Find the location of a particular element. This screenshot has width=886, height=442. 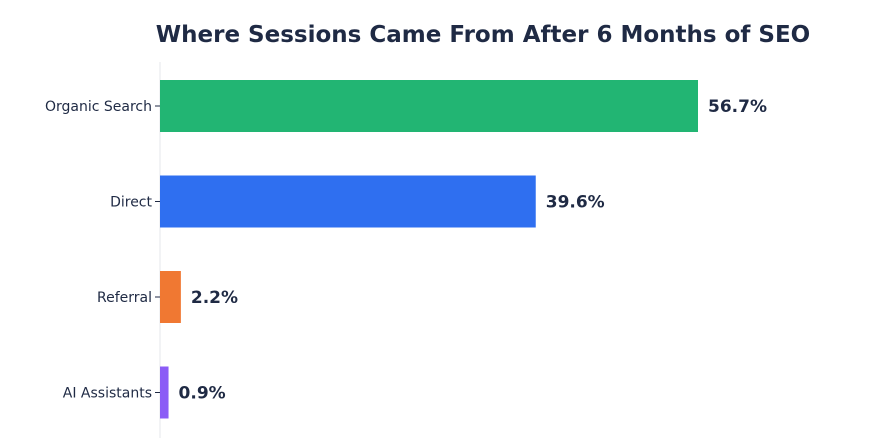

tick-label-ai-assistants: AI Assistants is located at coordinates (107, 394).